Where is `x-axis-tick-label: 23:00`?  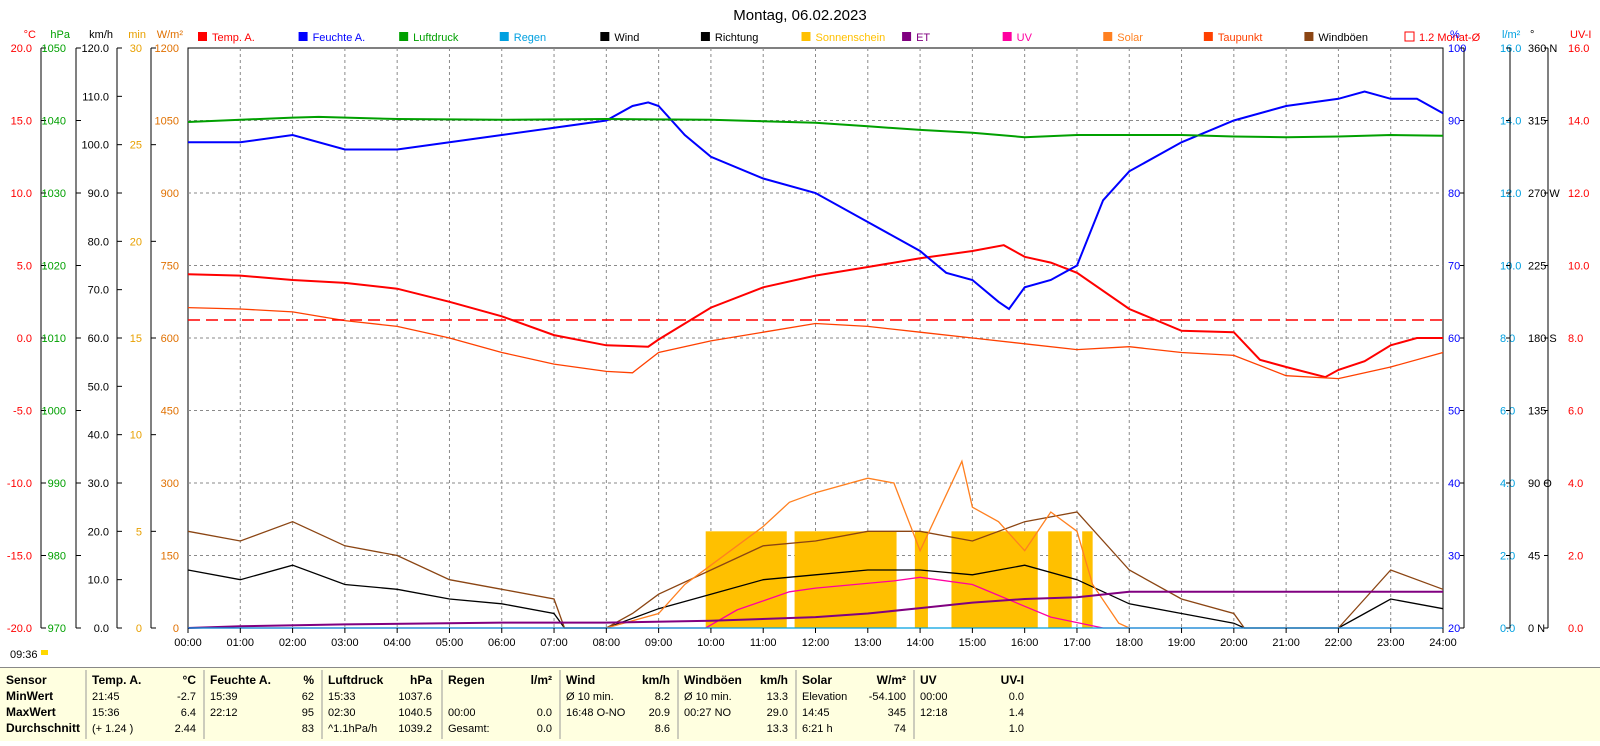 x-axis-tick-label: 23:00 is located at coordinates (1391, 643).